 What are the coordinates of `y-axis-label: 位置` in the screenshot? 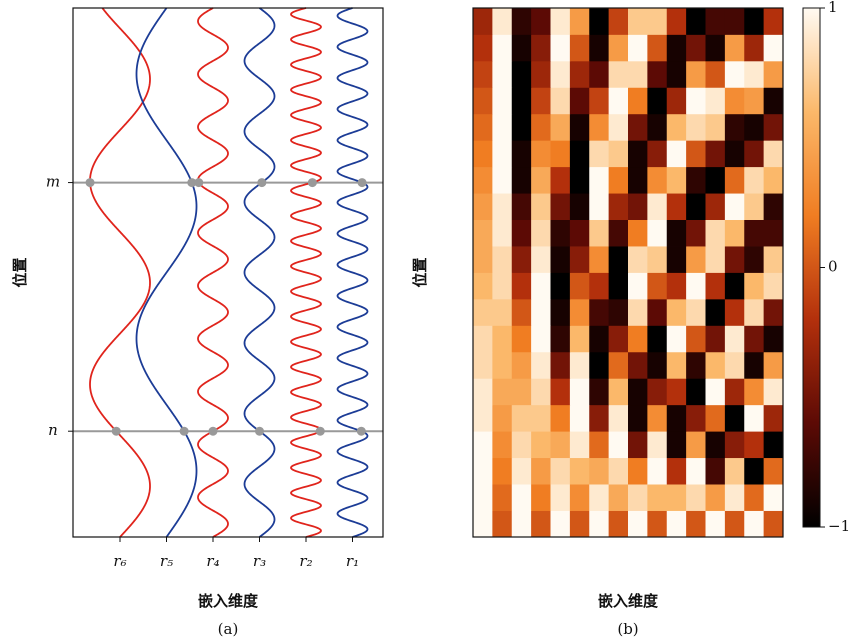 It's located at (420, 272).